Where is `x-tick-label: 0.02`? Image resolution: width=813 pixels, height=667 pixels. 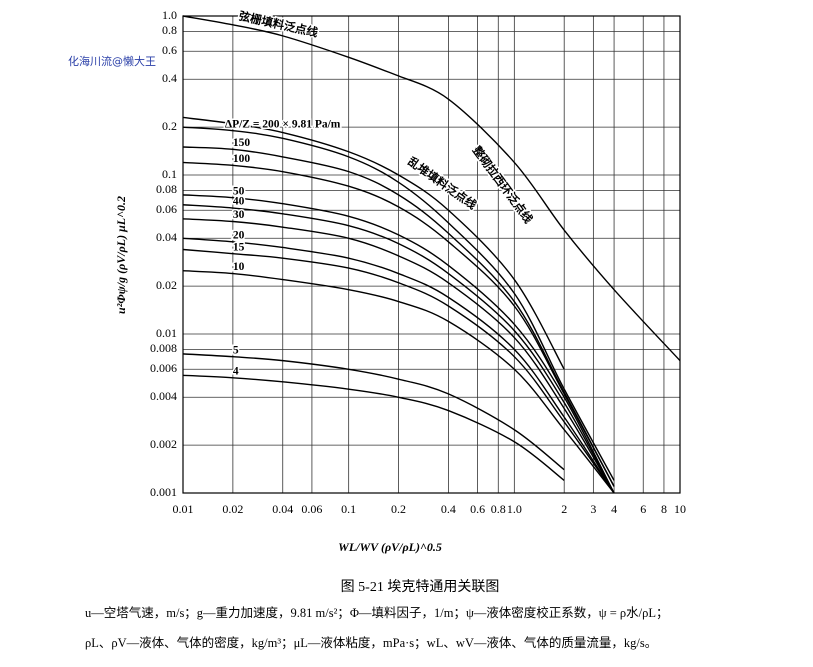 x-tick-label: 0.02 is located at coordinates (232, 509).